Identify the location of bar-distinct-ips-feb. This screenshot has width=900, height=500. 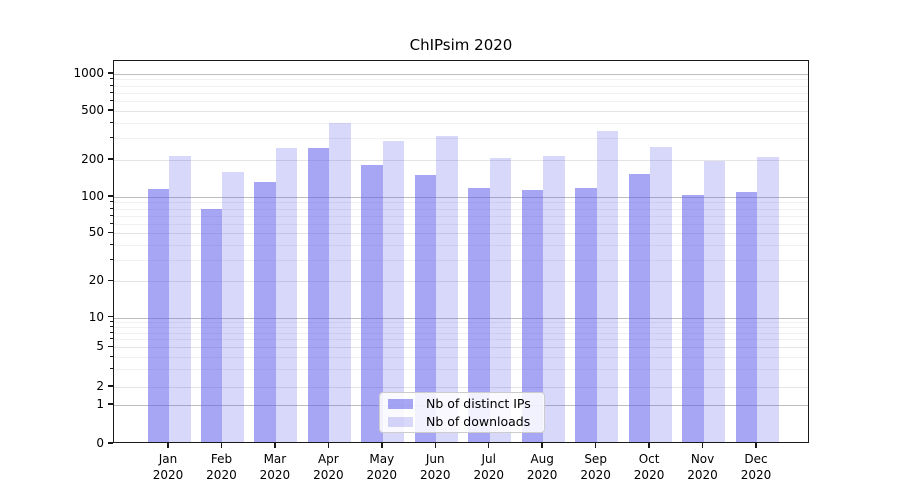
(211, 325).